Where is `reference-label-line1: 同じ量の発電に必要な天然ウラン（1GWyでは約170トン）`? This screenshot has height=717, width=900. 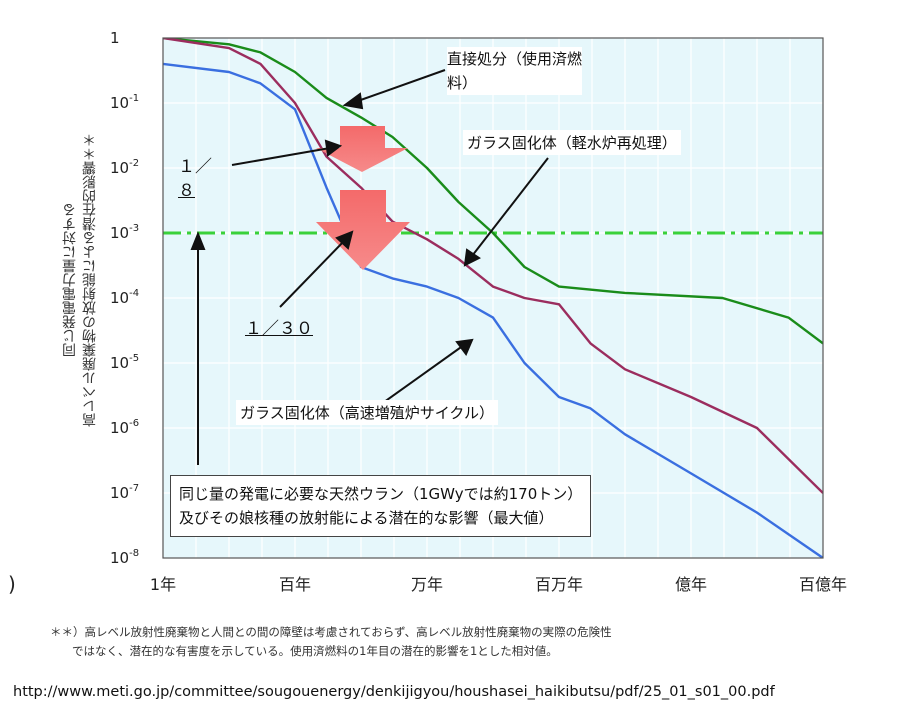
reference-label-line1: 同じ量の発電に必要な天然ウラン（1GWyでは約170トン） is located at coordinates (381, 494).